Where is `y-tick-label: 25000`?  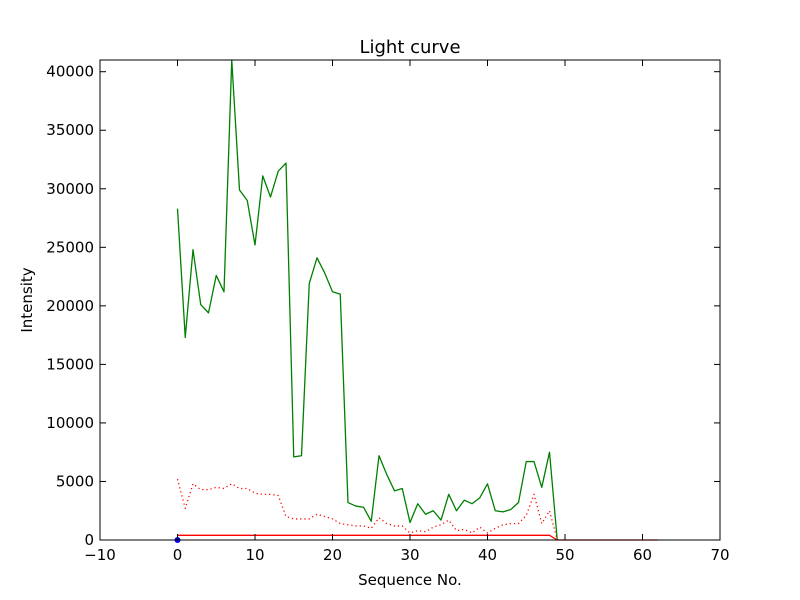 y-tick-label: 25000 is located at coordinates (70, 247).